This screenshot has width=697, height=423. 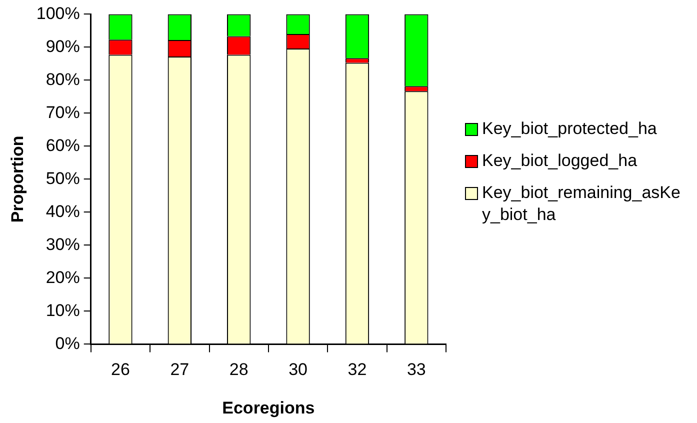 What do you see at coordinates (268, 408) in the screenshot?
I see `x-axis-title: Ecoregions` at bounding box center [268, 408].